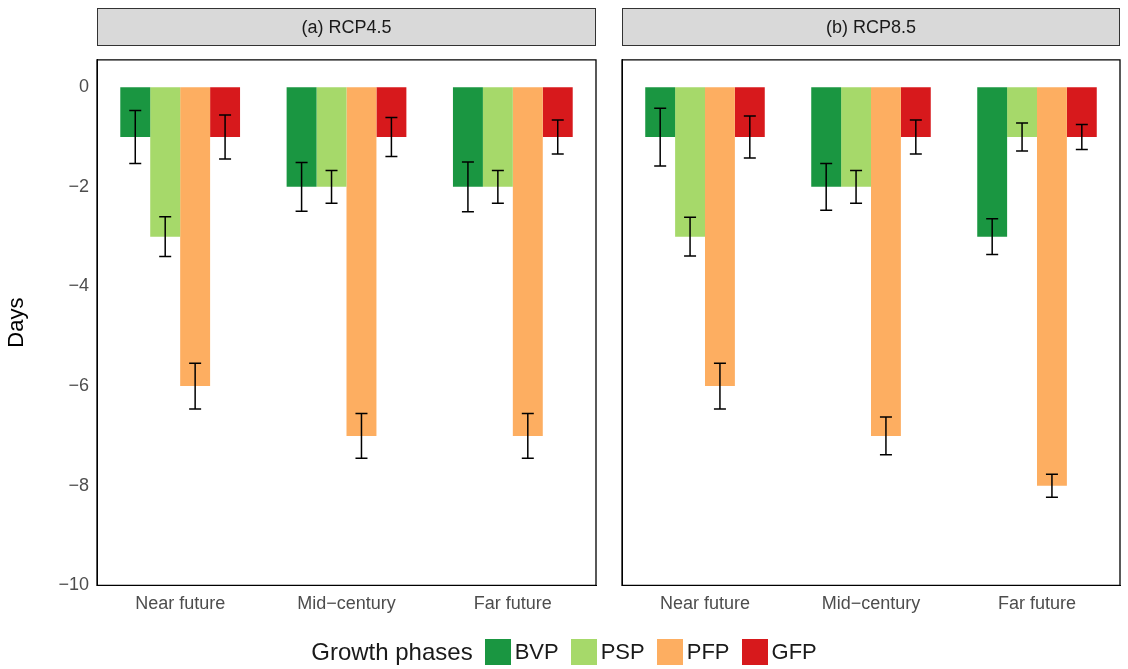 The height and width of the screenshot is (669, 1128). Describe the element at coordinates (78, 385) in the screenshot. I see `y-tick-label: −6` at that location.